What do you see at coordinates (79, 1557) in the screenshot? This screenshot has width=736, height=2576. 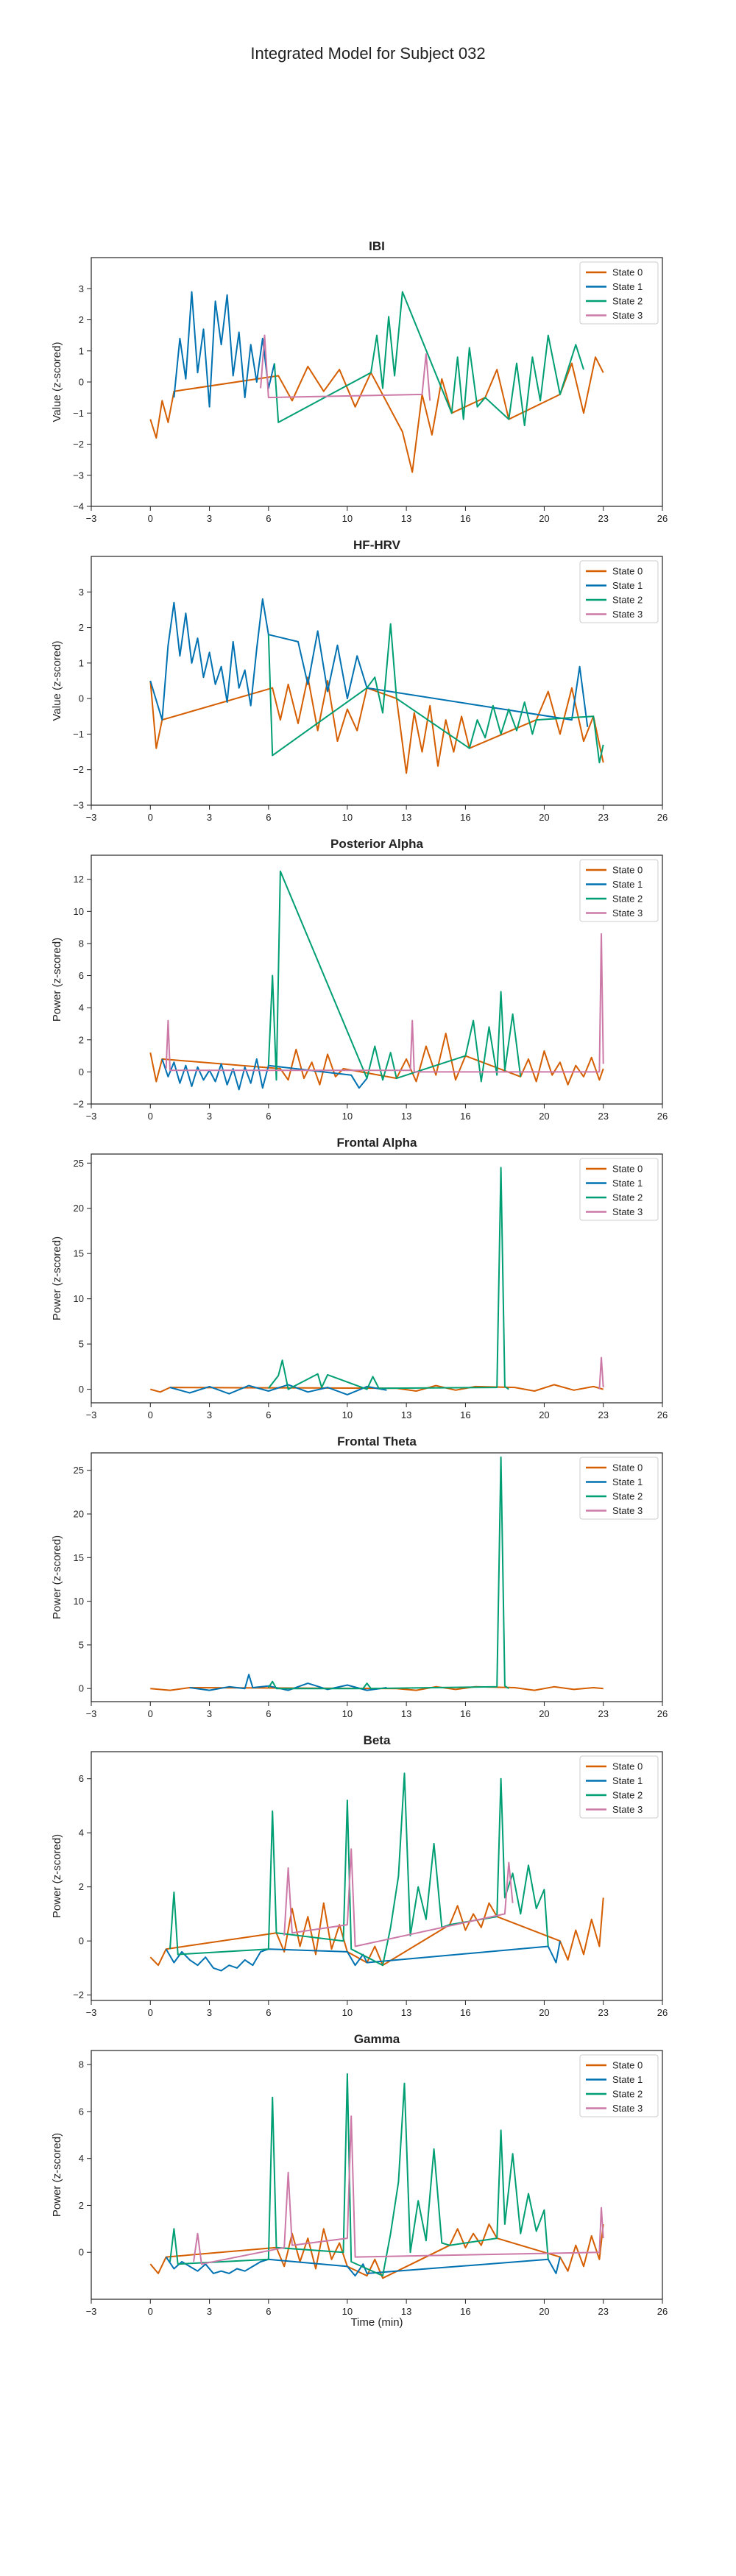 I see `y-tick-label: 15` at bounding box center [79, 1557].